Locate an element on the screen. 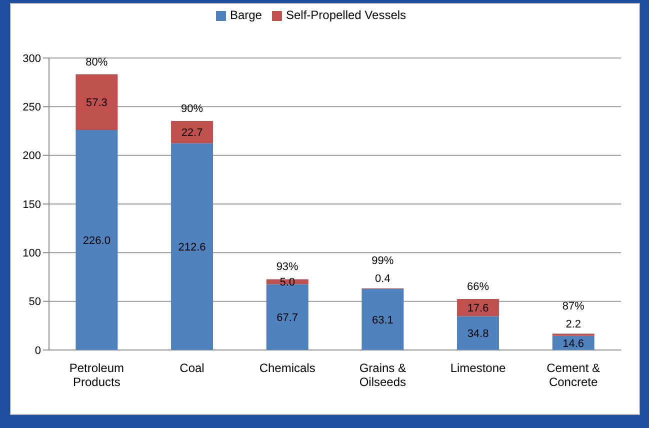 The height and width of the screenshot is (428, 649). data-label: 17.6 is located at coordinates (478, 308).